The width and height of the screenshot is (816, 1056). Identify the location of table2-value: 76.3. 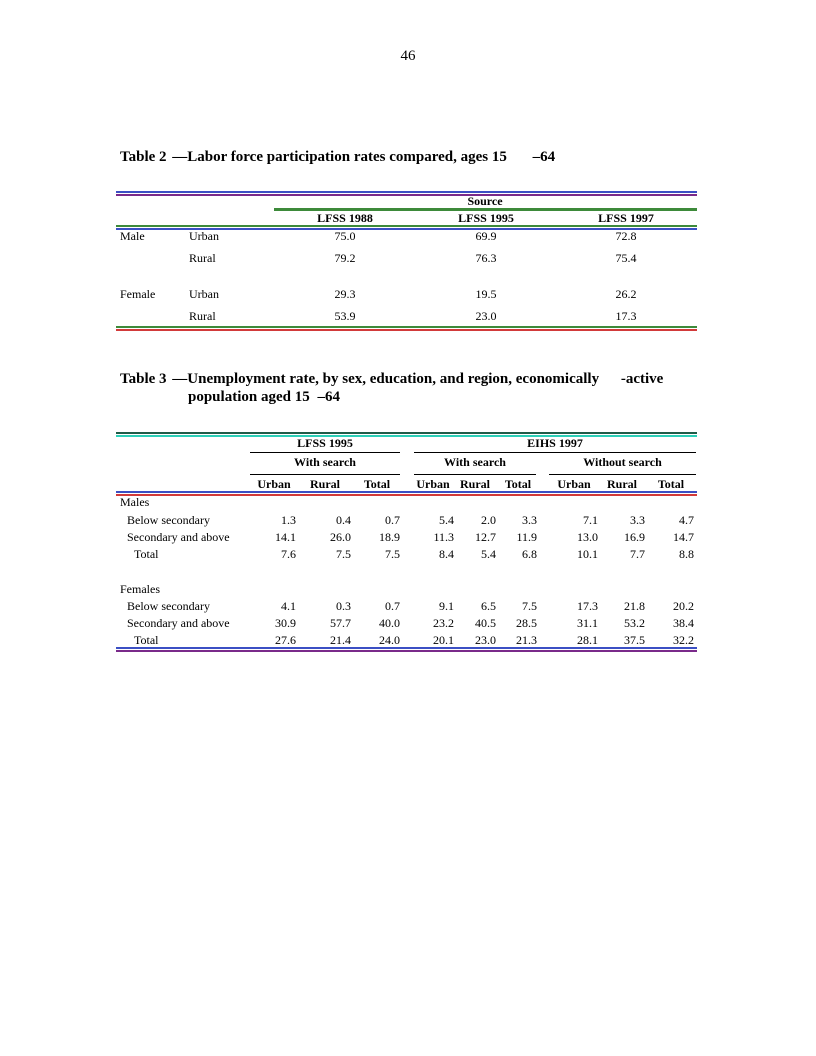
(486, 258).